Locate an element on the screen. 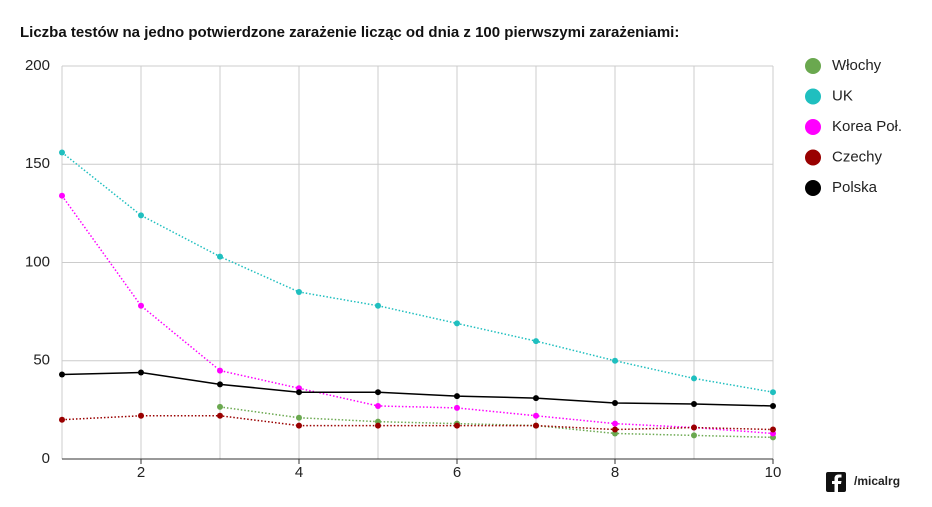 The height and width of the screenshot is (507, 932). x-tick-label: 6 is located at coordinates (457, 472).